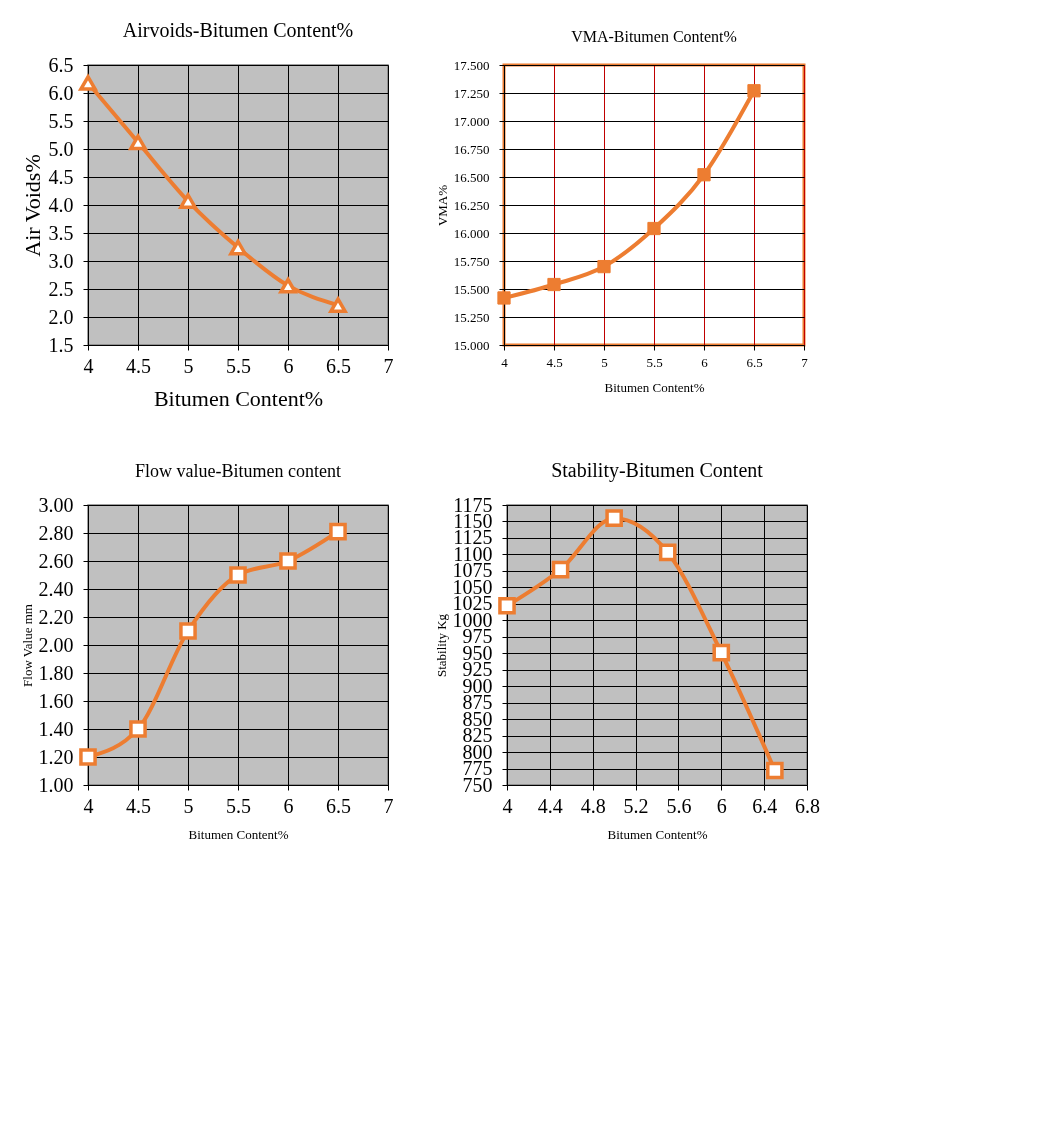 This screenshot has height=1126, width=1059. Describe the element at coordinates (61, 344) in the screenshot. I see `y-tick-label: 1.5` at that location.